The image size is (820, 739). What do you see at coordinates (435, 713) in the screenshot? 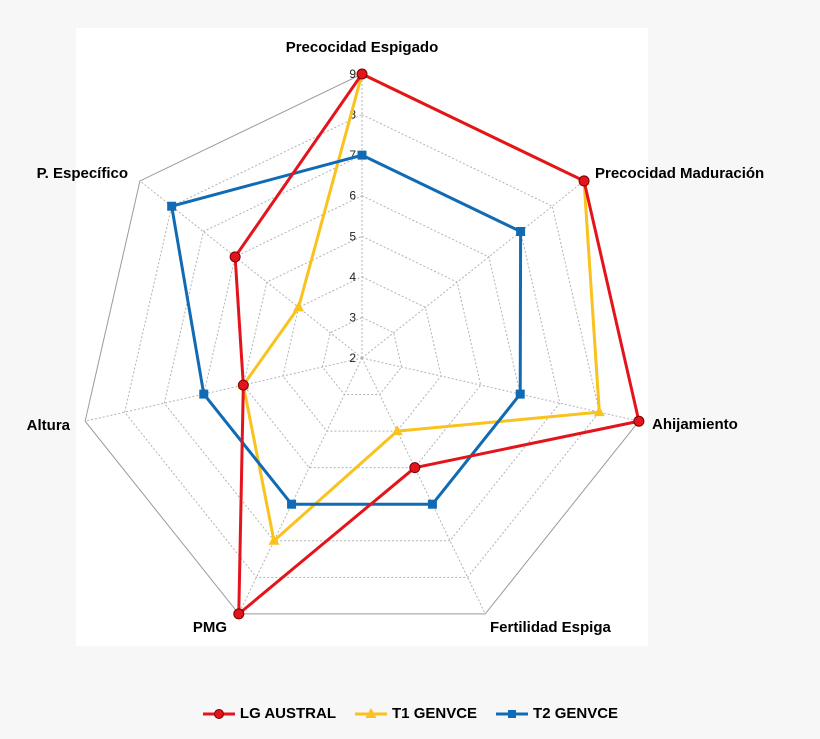
I see `legend-label: T1 GENVCE` at bounding box center [435, 713].